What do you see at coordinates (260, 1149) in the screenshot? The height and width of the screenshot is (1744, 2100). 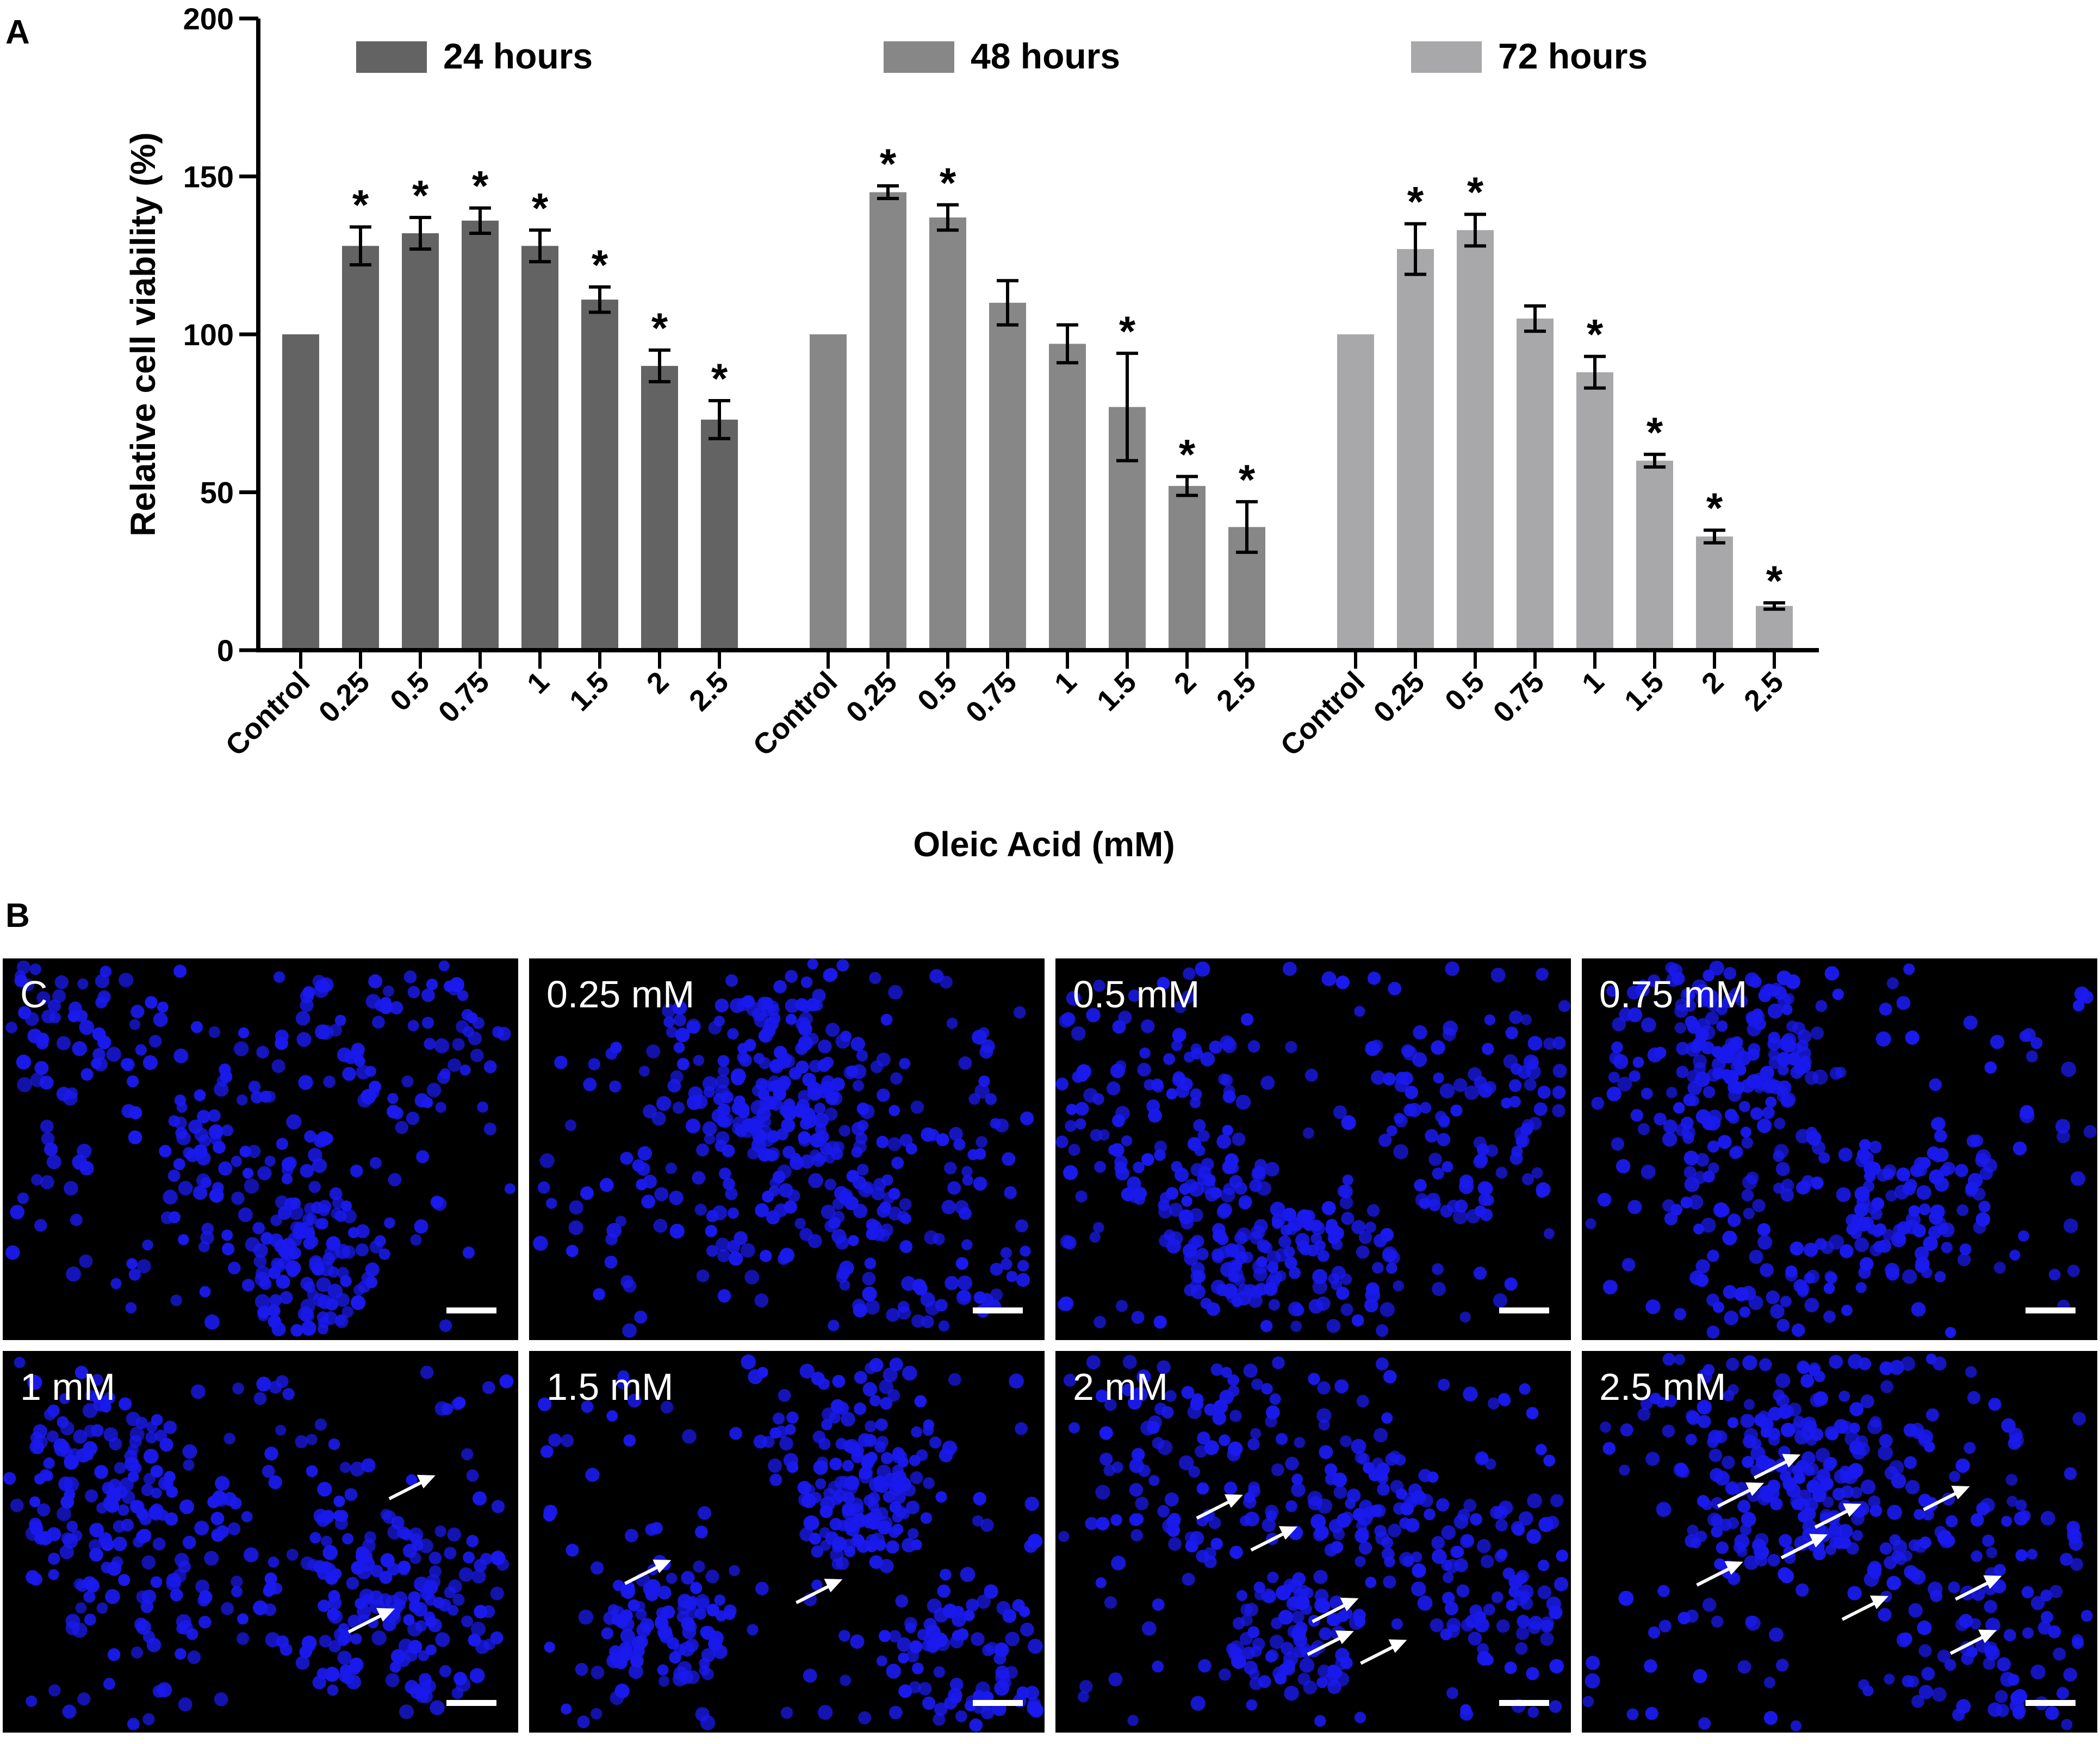 I see `micrograph-panel: C` at bounding box center [260, 1149].